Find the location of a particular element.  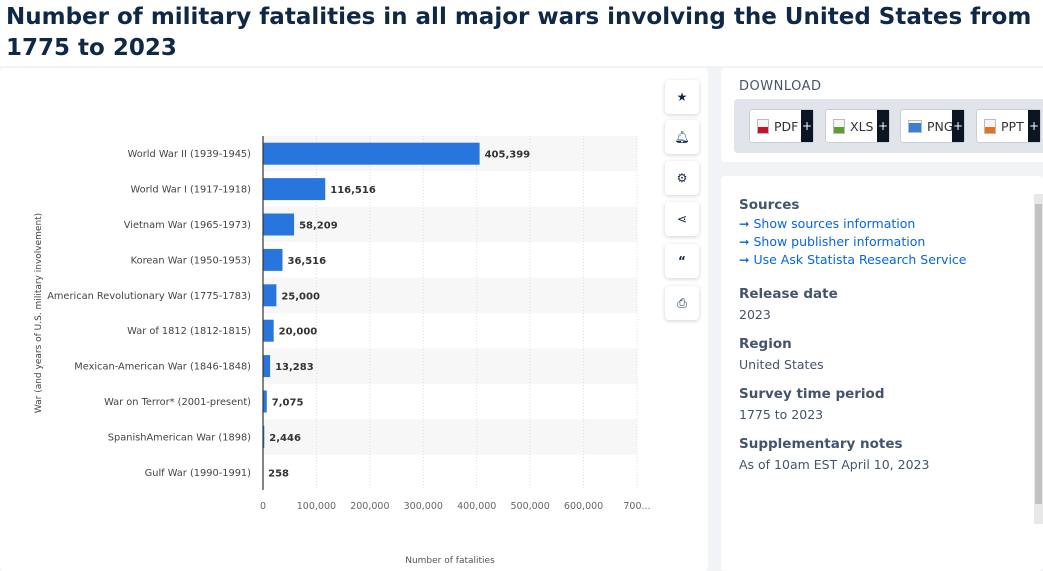

notes-heading: Supplementary notes is located at coordinates (821, 444).